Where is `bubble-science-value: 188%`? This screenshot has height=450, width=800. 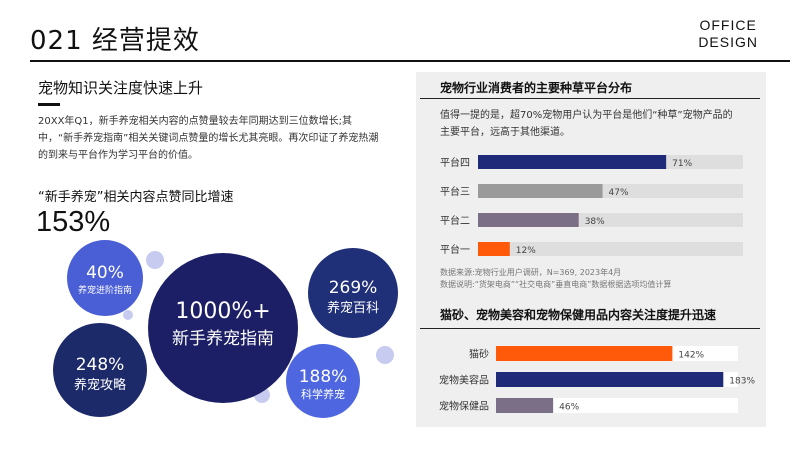
bubble-science-value: 188% is located at coordinates (323, 377).